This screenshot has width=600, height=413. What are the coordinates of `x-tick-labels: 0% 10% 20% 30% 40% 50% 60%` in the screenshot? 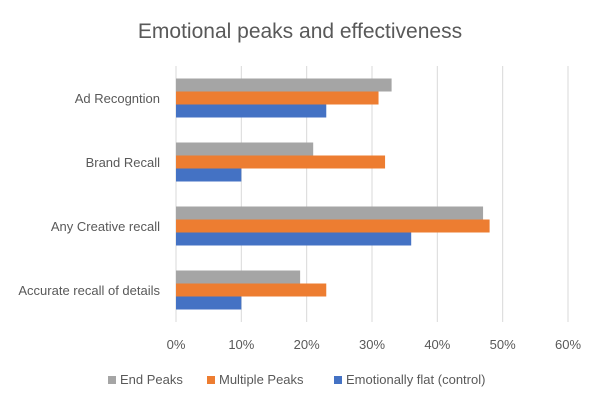 It's located at (374, 344).